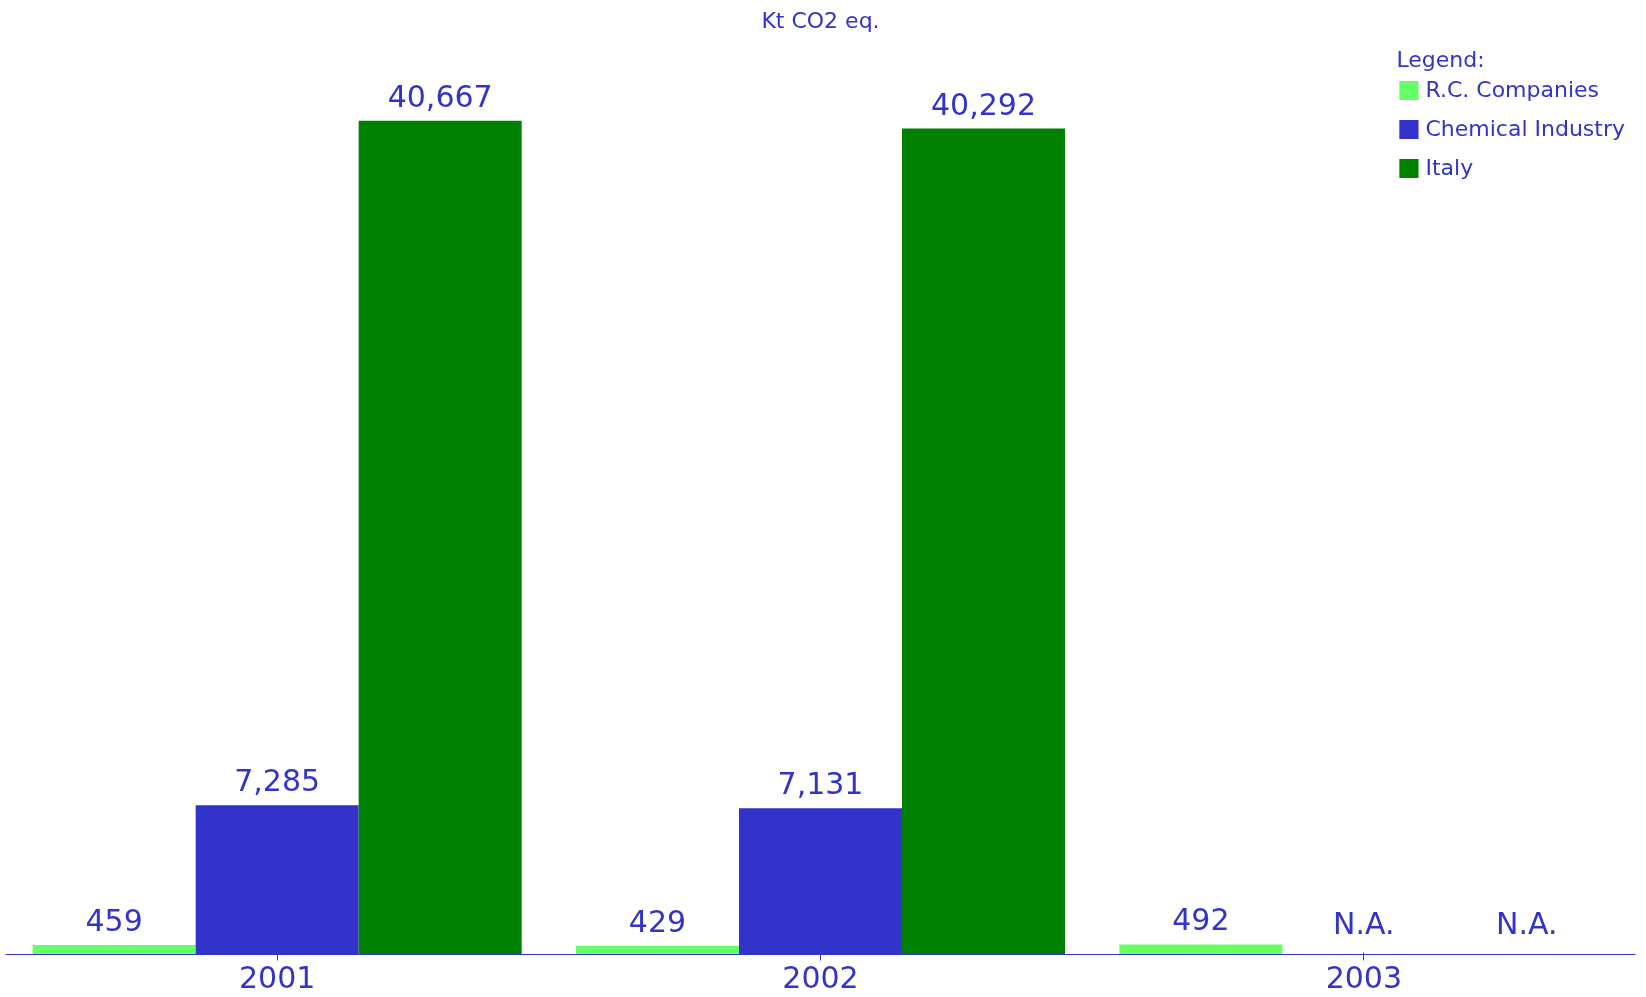  What do you see at coordinates (983, 104) in the screenshot?
I see `data-label: 40,292` at bounding box center [983, 104].